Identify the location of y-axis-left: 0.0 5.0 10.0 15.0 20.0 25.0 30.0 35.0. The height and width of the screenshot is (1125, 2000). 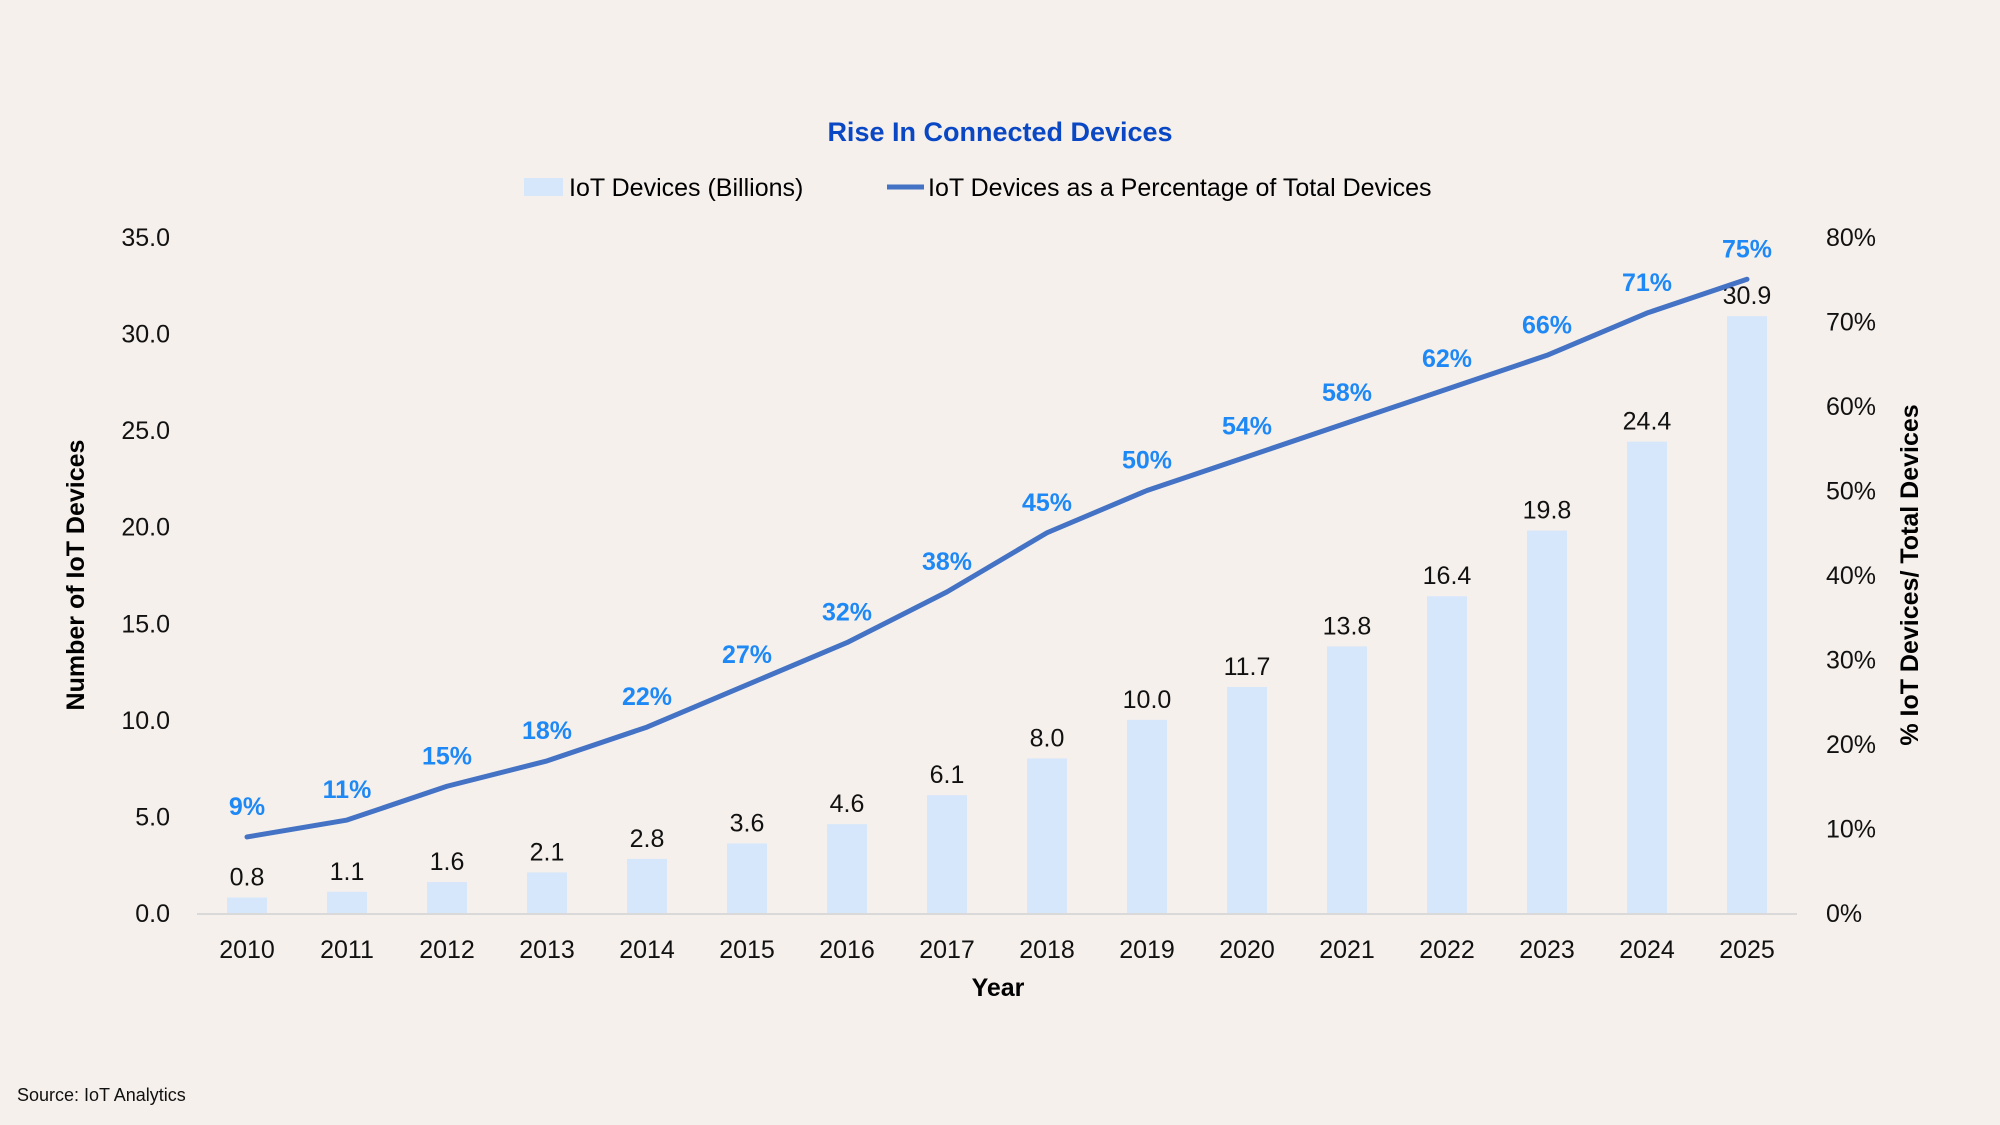
(145, 576).